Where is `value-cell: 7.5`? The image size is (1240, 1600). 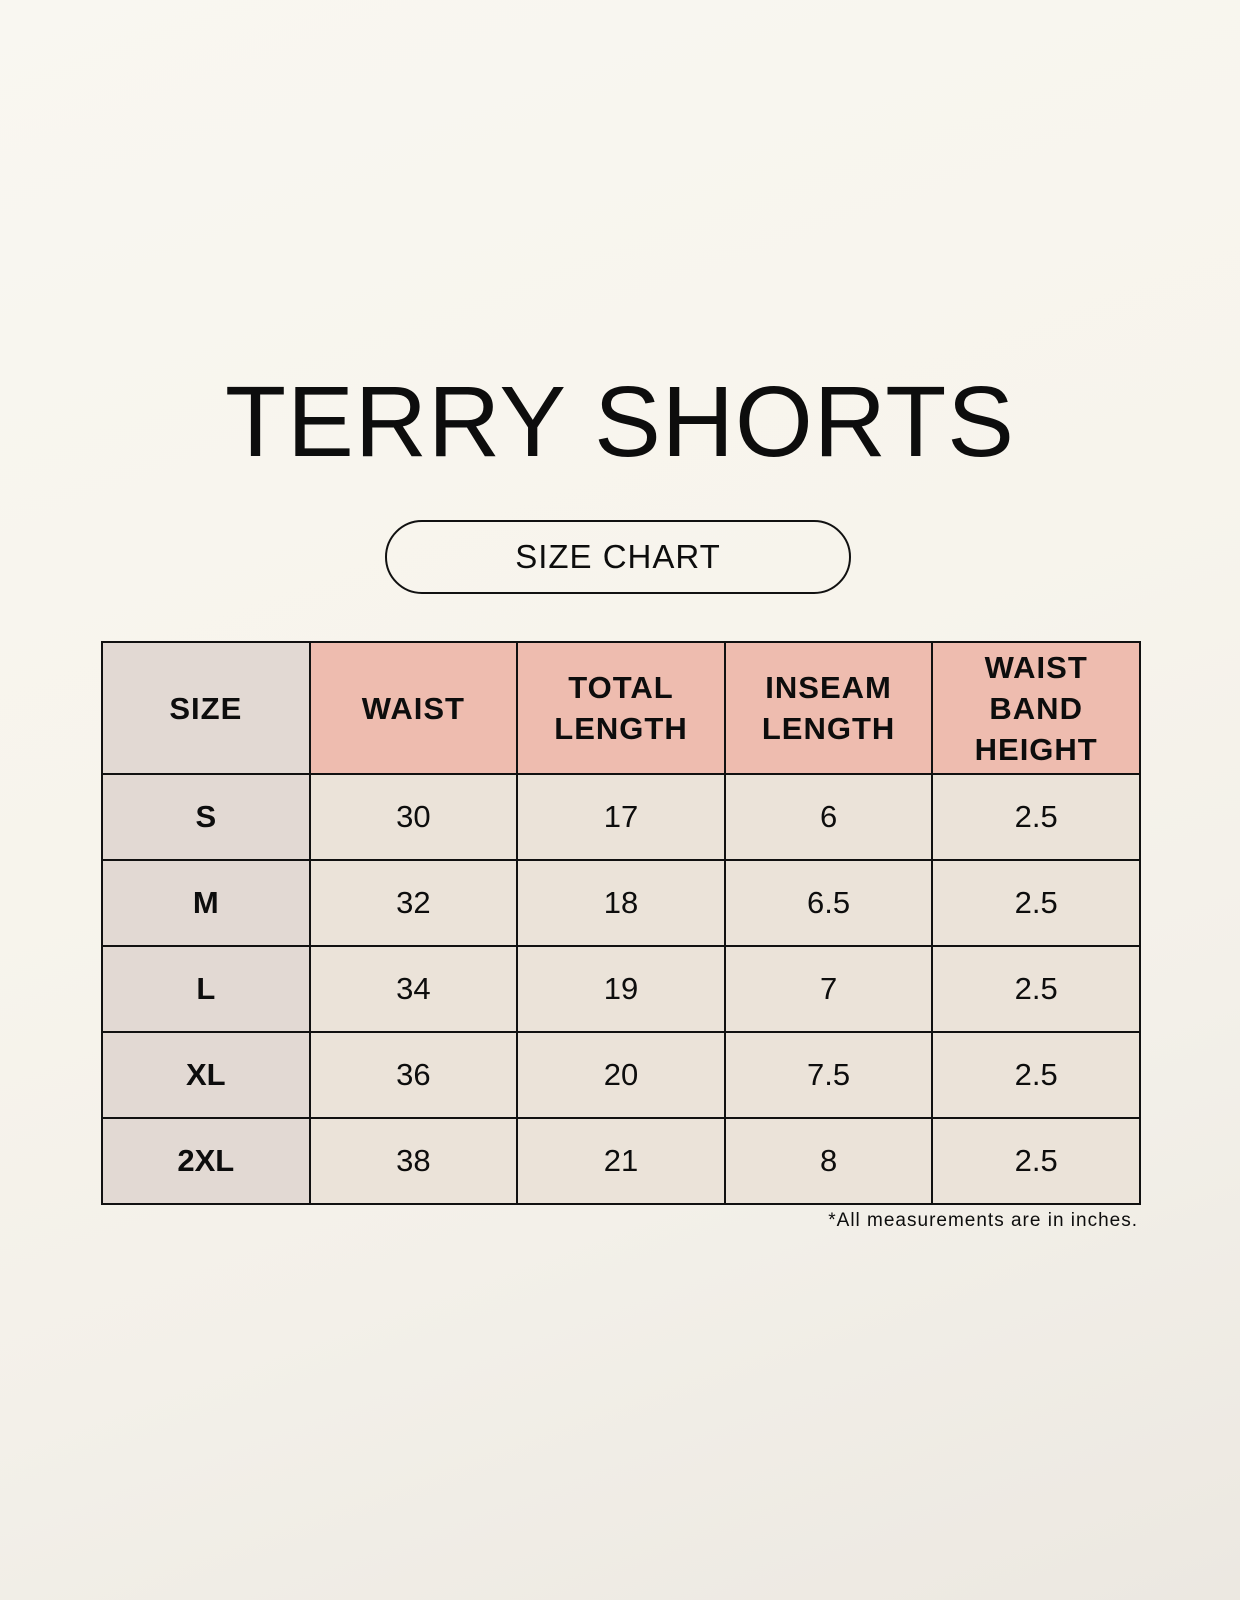
value-cell: 7.5 is located at coordinates (828, 1075).